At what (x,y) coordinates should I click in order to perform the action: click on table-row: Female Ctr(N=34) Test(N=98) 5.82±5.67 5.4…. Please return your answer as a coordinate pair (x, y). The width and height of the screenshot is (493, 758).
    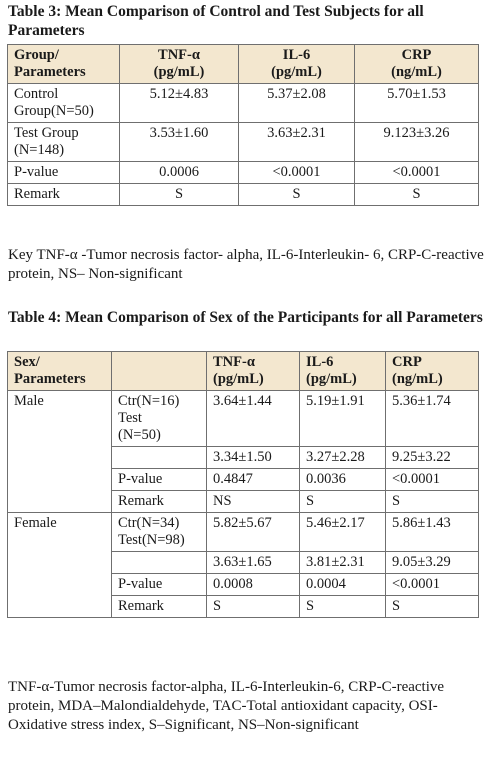
    Looking at the image, I should click on (243, 565).